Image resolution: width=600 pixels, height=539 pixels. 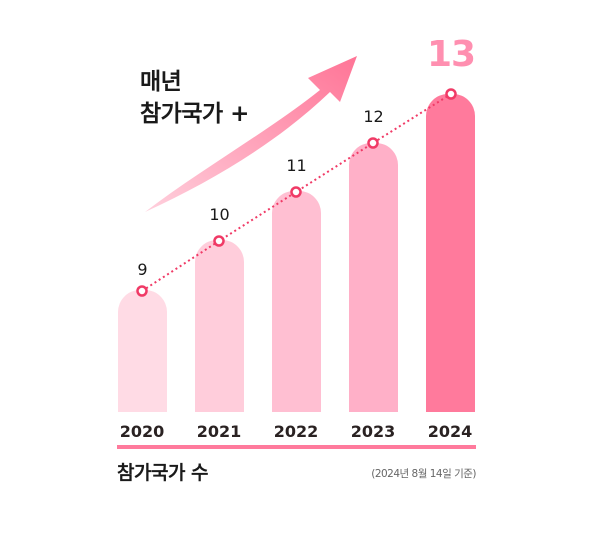 What do you see at coordinates (373, 431) in the screenshot?
I see `year-label-2023: 2023` at bounding box center [373, 431].